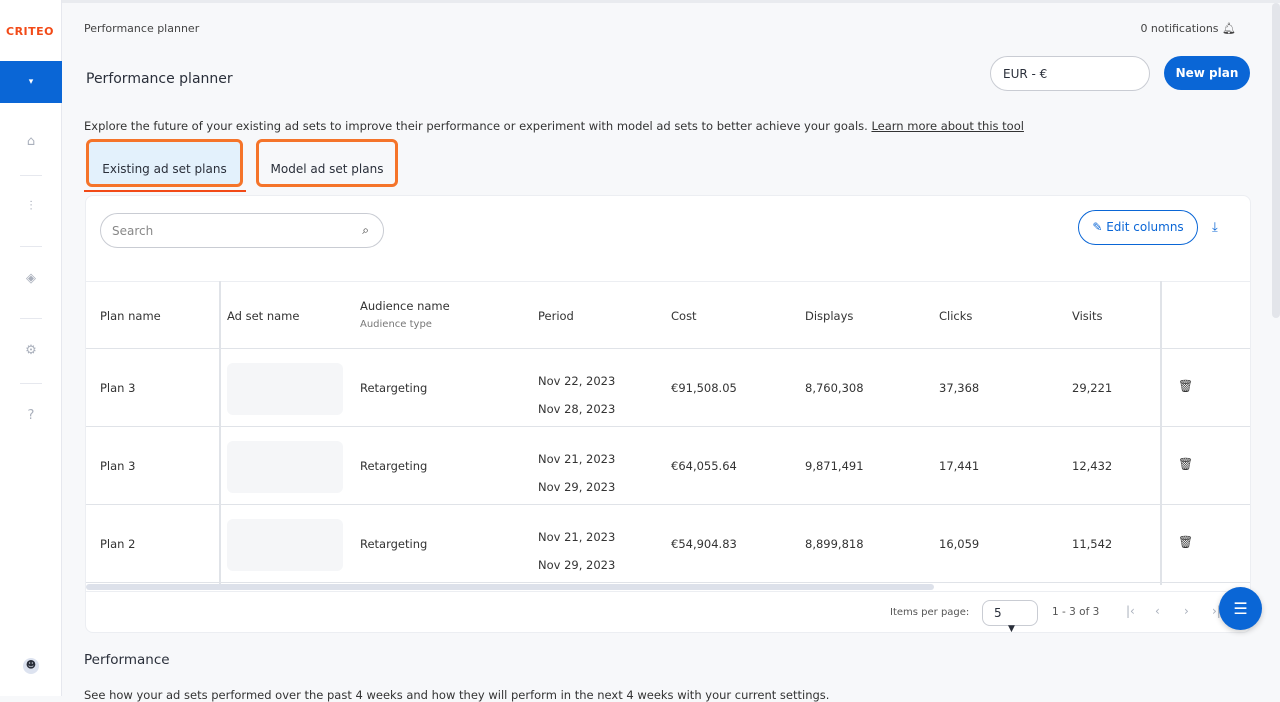 This screenshot has height=702, width=1280. What do you see at coordinates (127, 660) in the screenshot?
I see `performance-title: Performance` at bounding box center [127, 660].